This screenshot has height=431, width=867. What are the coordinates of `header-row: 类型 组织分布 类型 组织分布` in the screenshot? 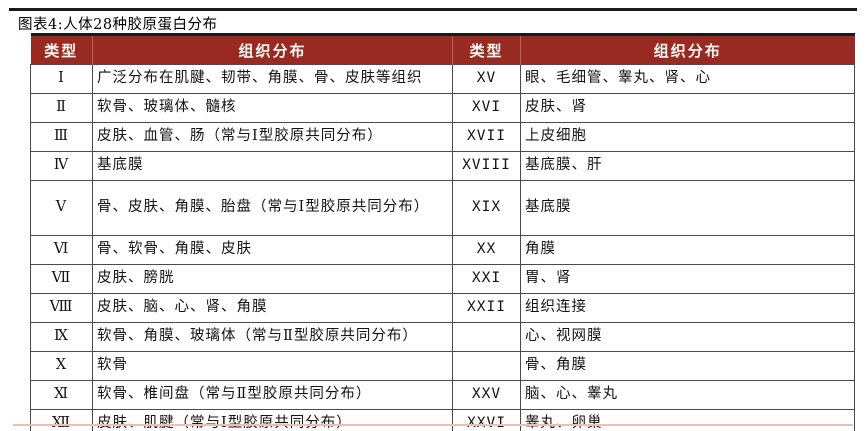 It's located at (442, 49).